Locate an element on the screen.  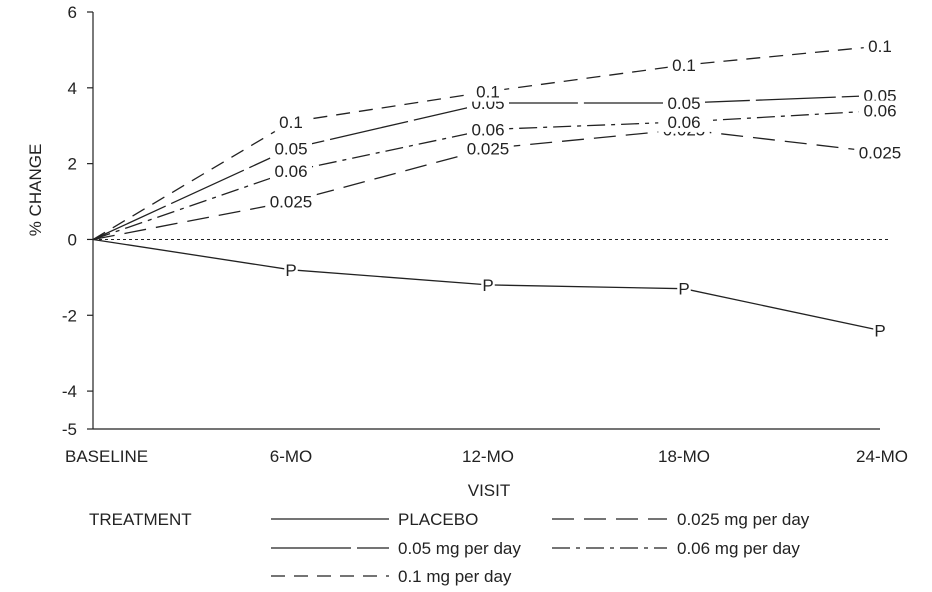
legend-title: TREATMENT is located at coordinates (140, 519).